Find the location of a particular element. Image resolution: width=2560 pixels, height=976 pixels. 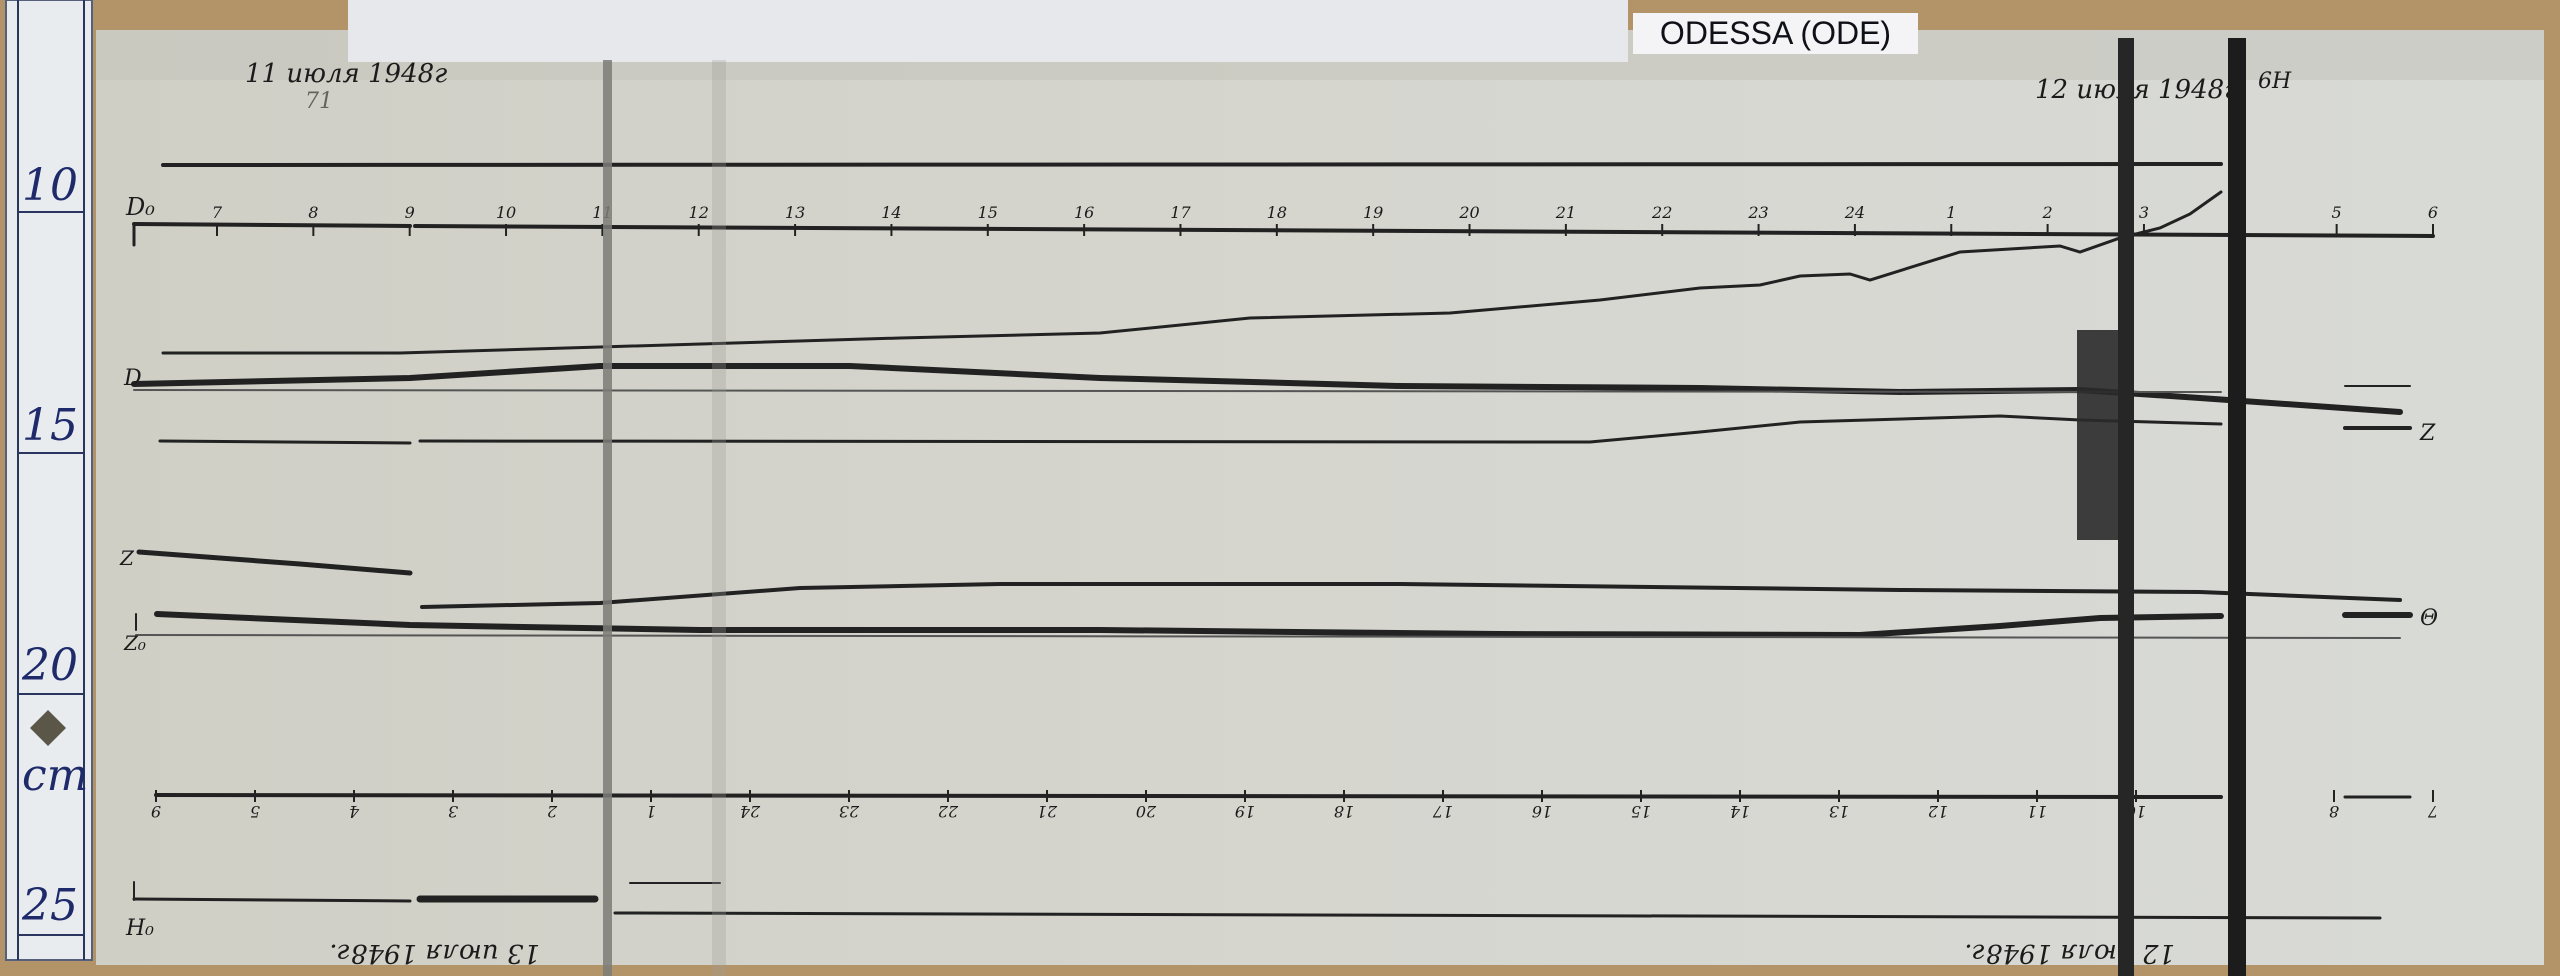

ruler-lines is located at coordinates (51, 480).